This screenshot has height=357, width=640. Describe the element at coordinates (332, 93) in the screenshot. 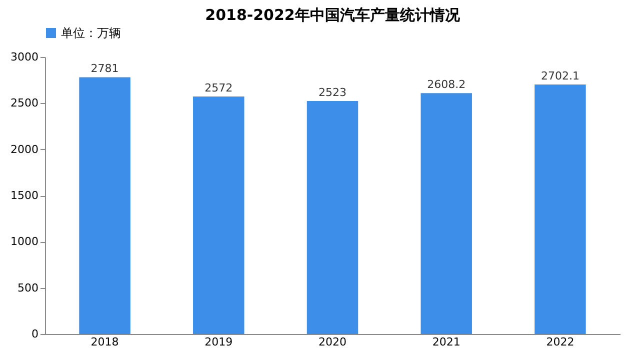

I see `data-label: 2523` at that location.